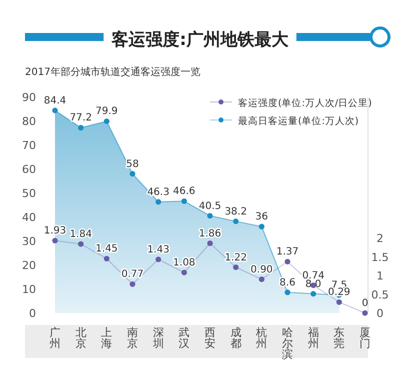 This screenshot has height=379, width=400. What do you see at coordinates (236, 338) in the screenshot?
I see `x-tick-label: 成都` at bounding box center [236, 338].